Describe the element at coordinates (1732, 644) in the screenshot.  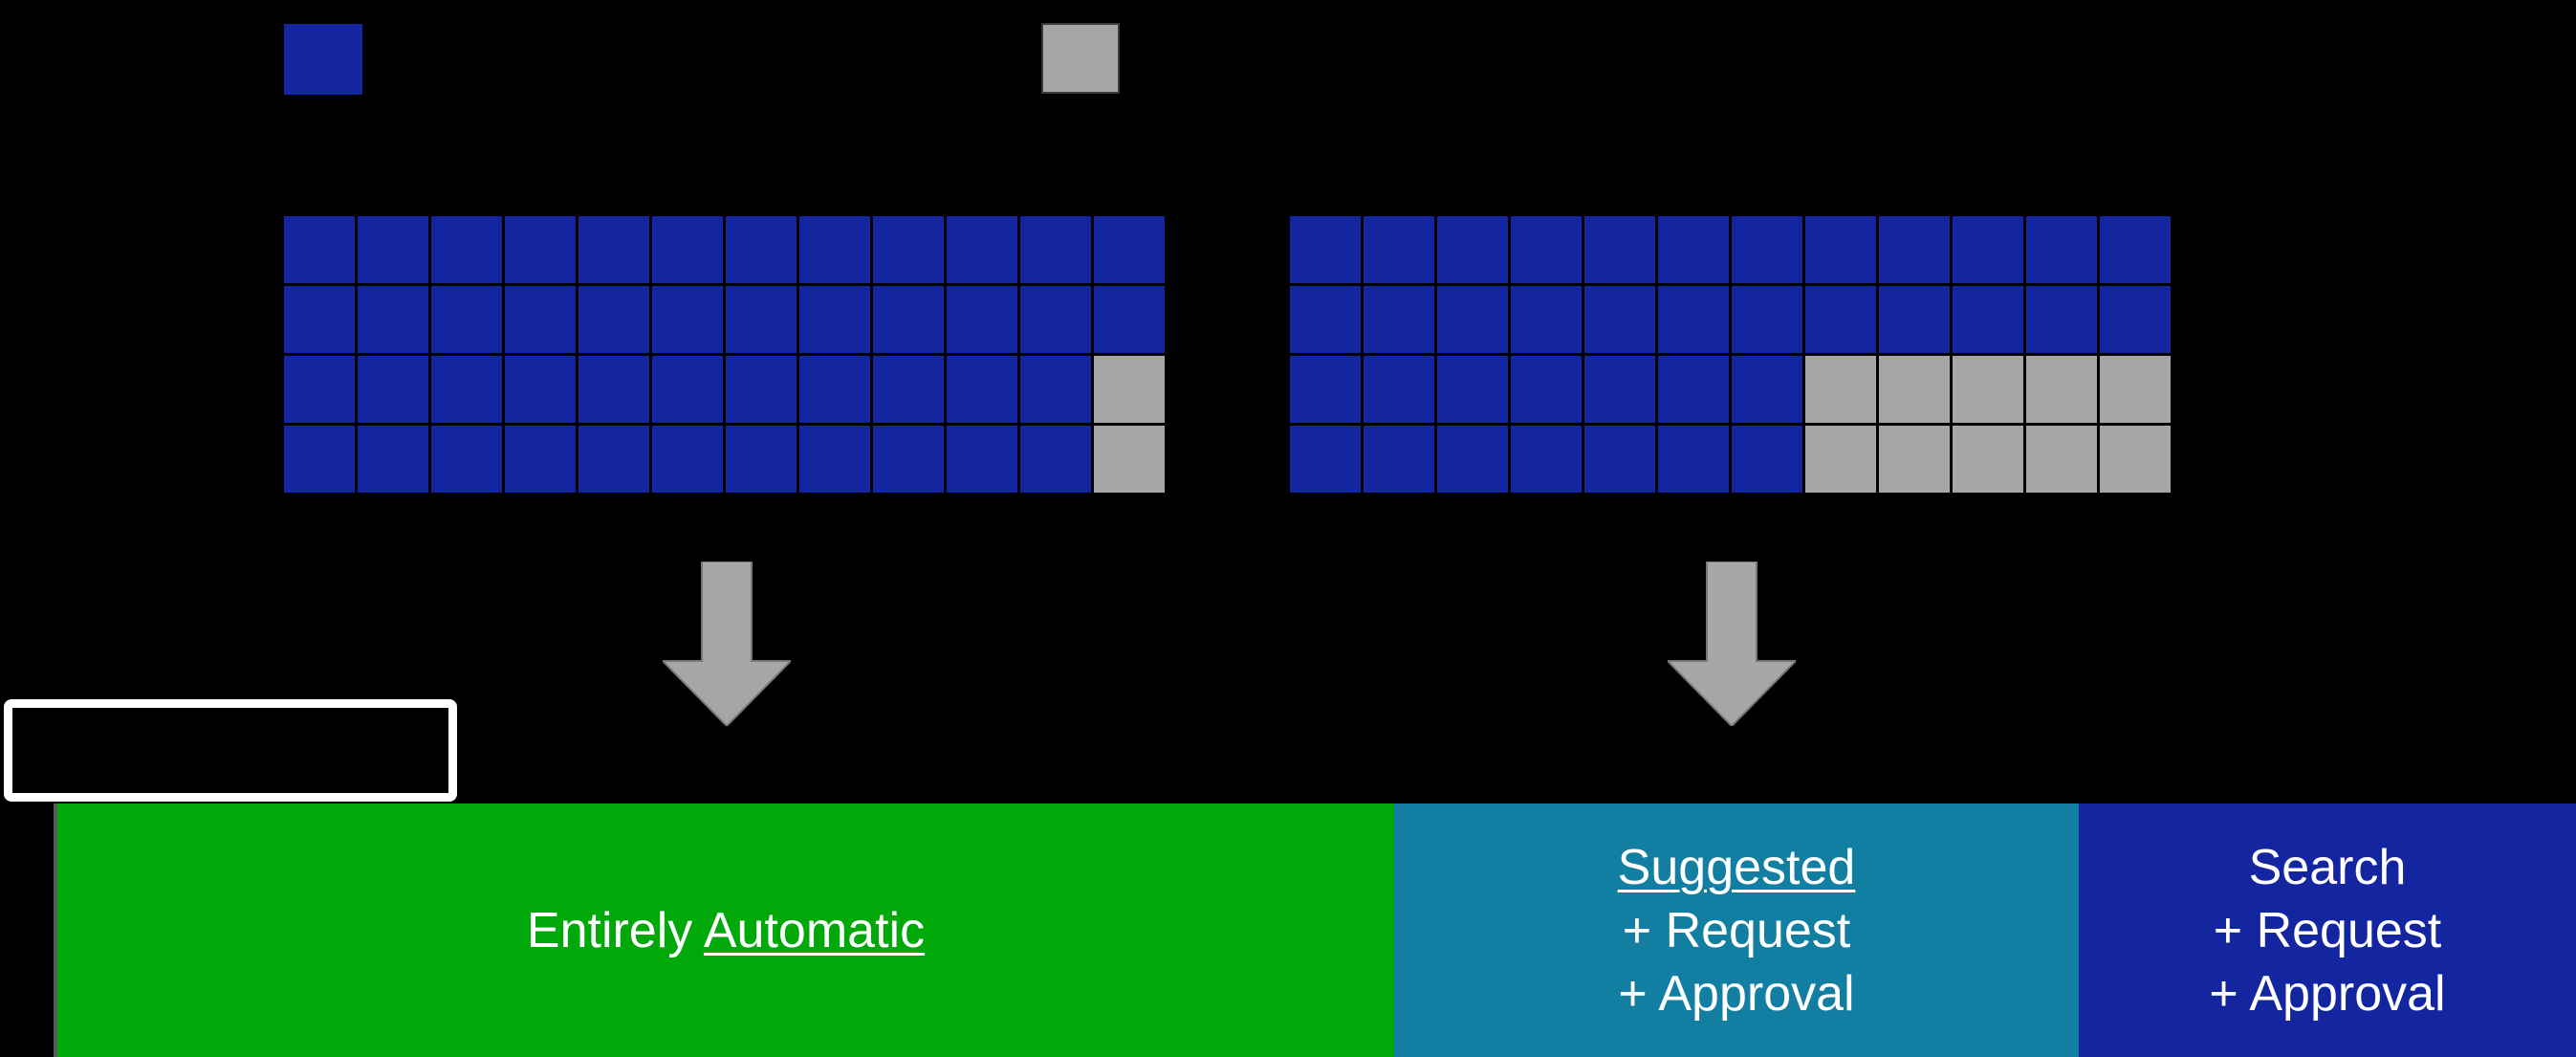
I see `down-arrow-icon` at that location.